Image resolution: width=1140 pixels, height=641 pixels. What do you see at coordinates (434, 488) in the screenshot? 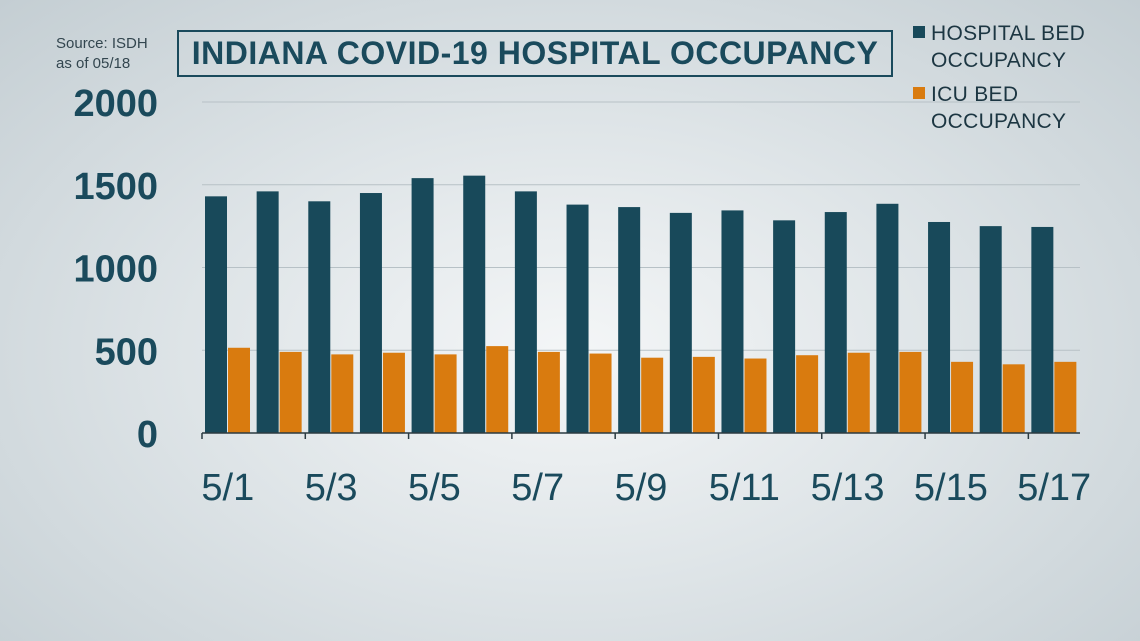
I see `x-tick-label: 5/5` at bounding box center [434, 488].